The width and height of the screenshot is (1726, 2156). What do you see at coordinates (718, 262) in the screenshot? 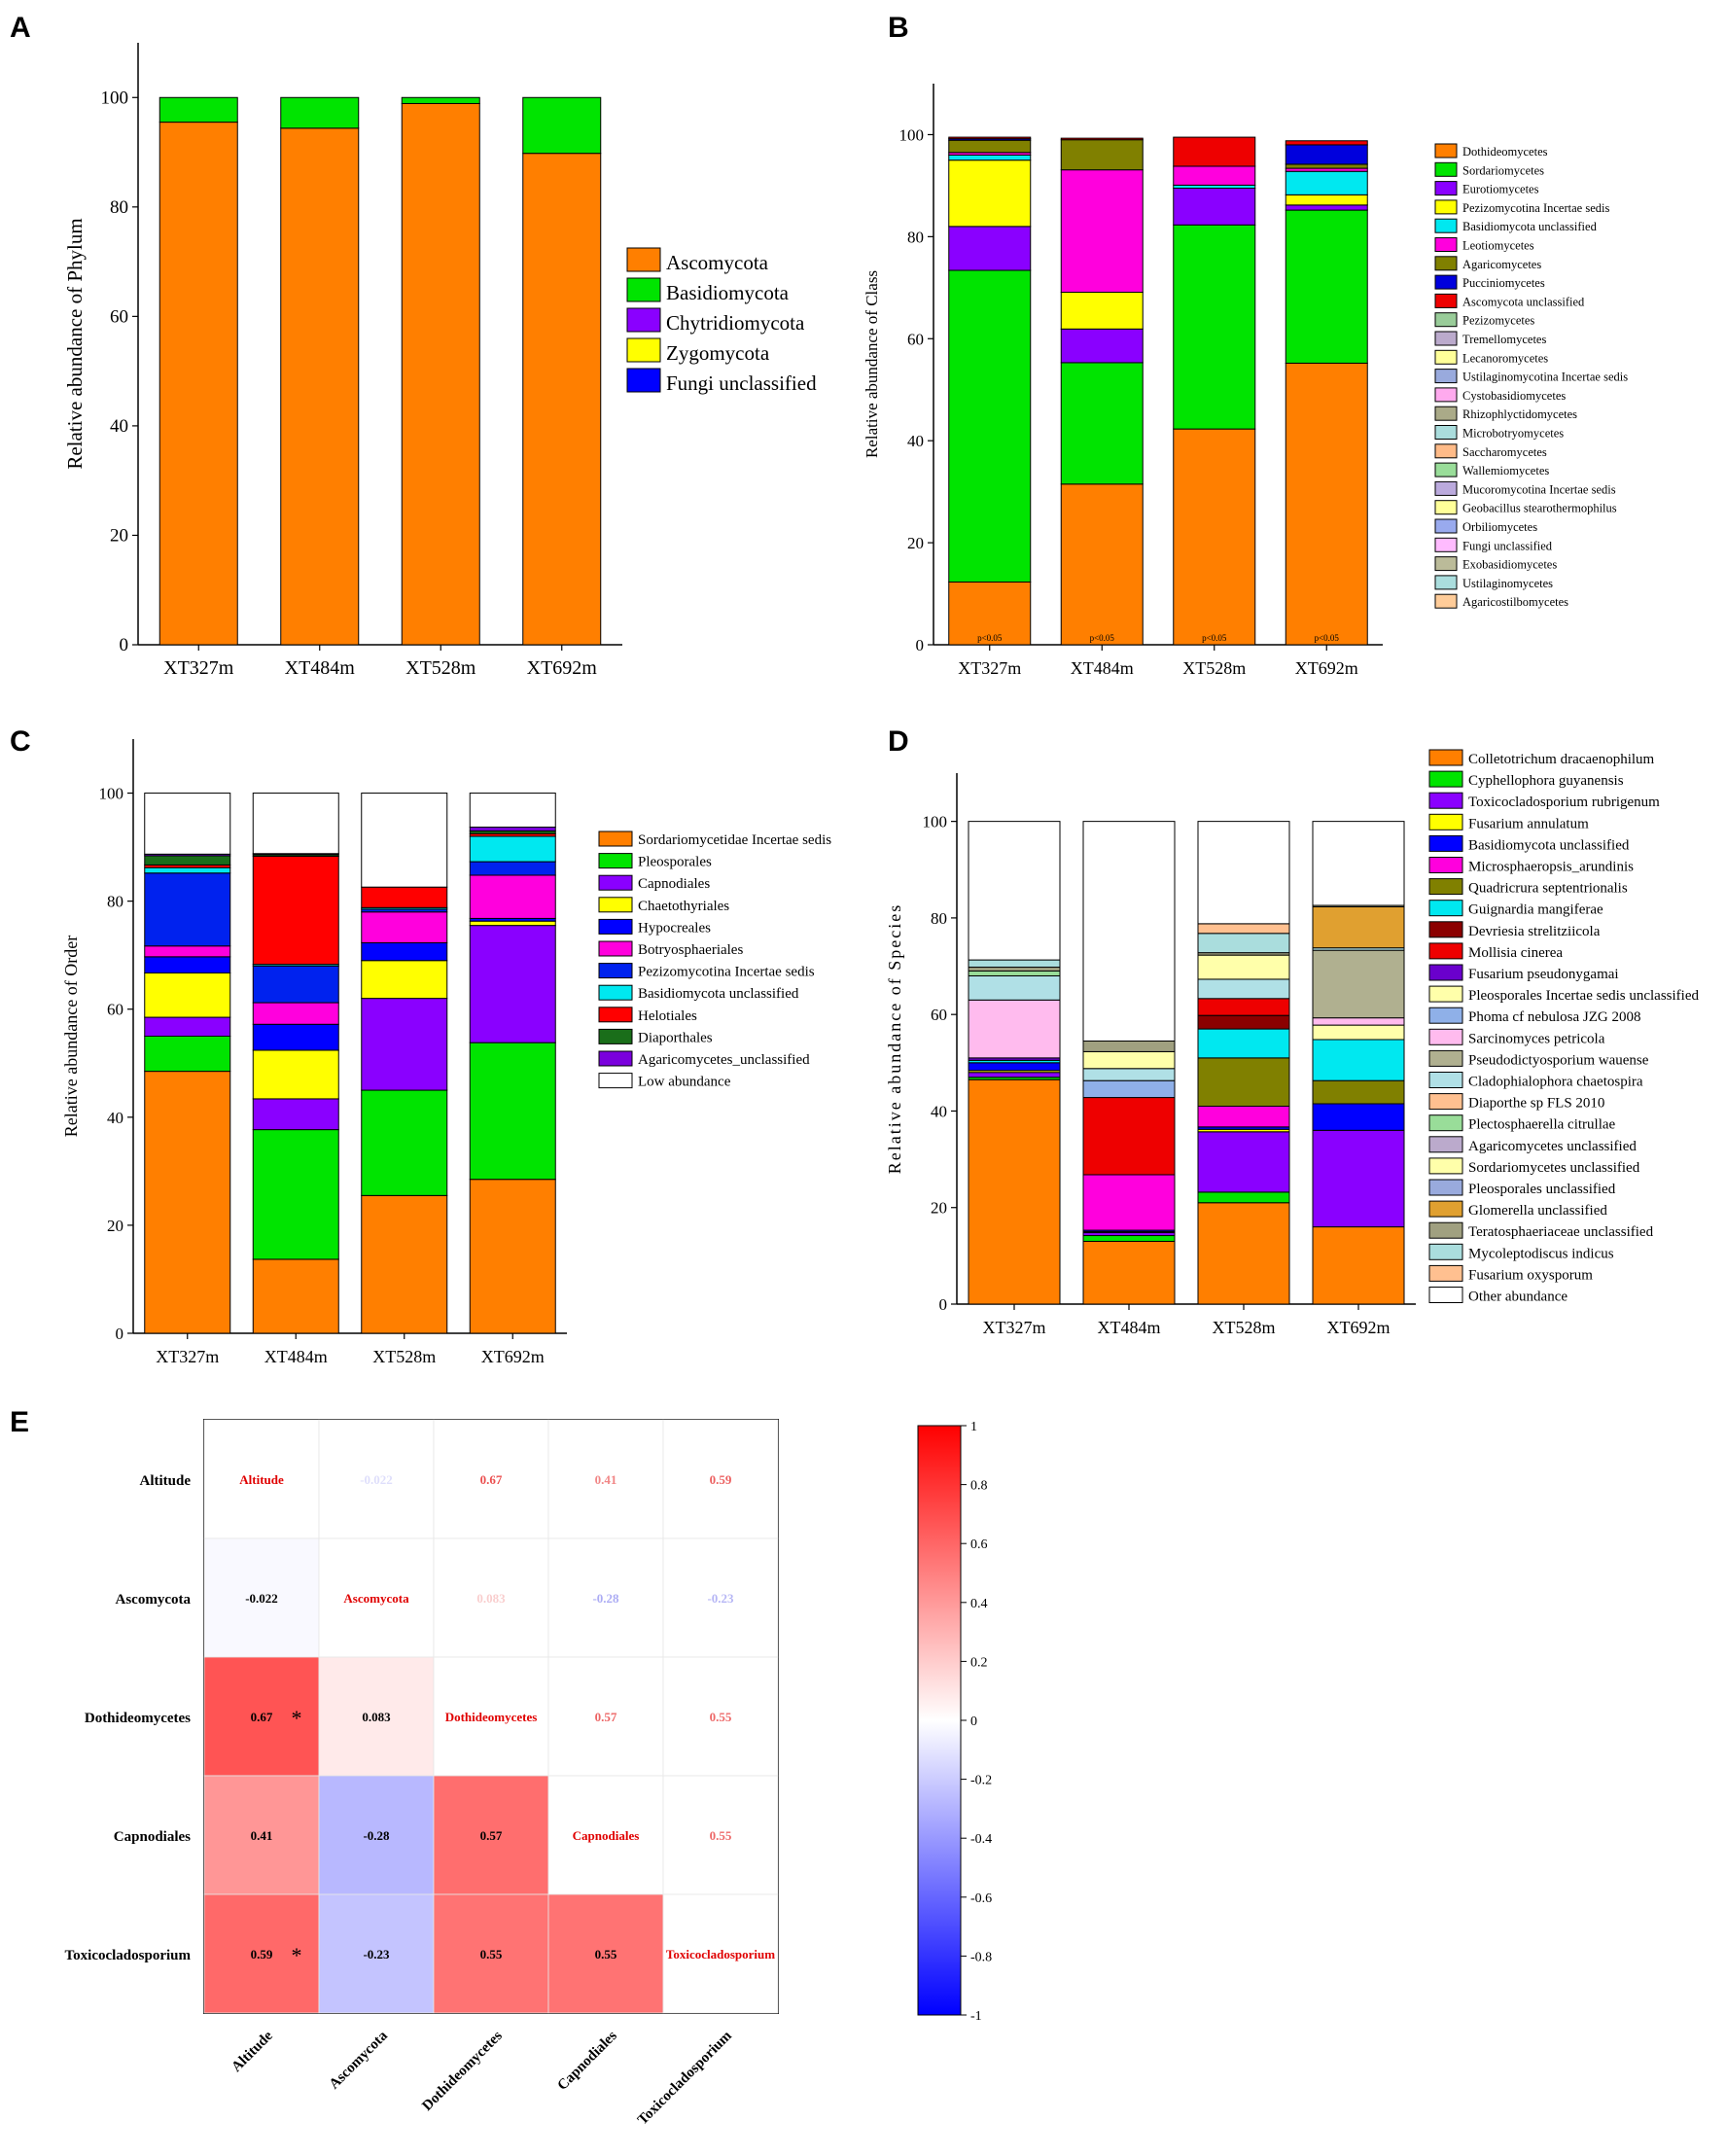
I see `legend-label: Ascomycota` at bounding box center [718, 262].